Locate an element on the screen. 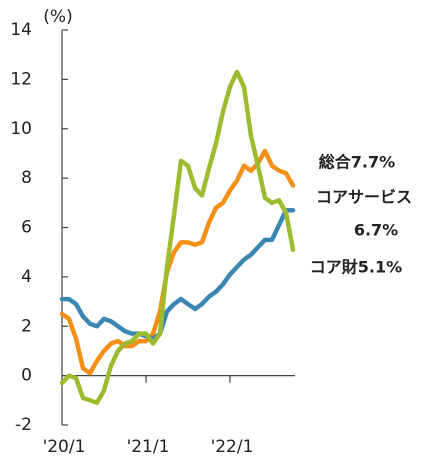 The image size is (432, 462). series-label: 総合7.7% is located at coordinates (357, 162).